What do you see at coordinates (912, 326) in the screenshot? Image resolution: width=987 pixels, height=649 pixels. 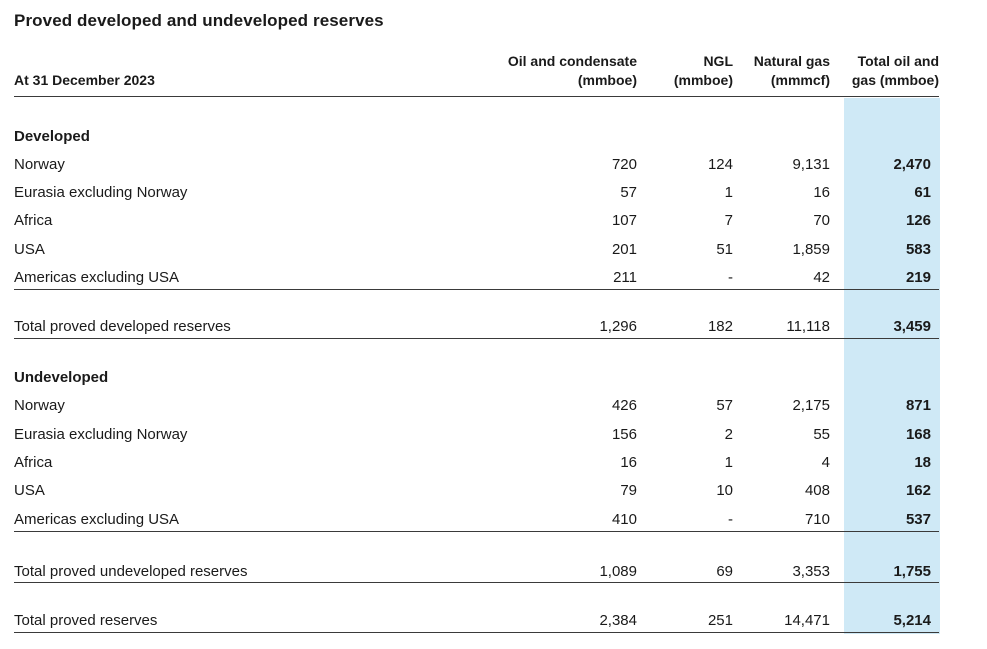 I see `total-value: 3,459` at bounding box center [912, 326].